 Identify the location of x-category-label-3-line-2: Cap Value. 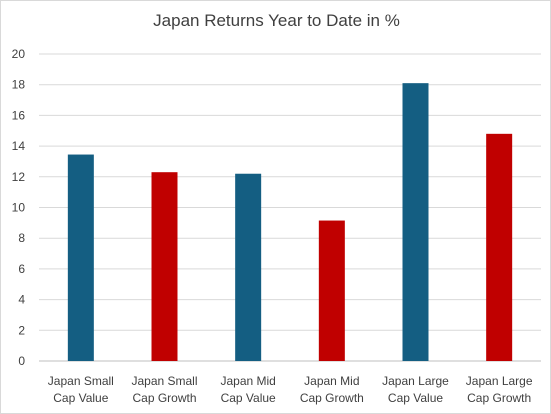
(248, 398).